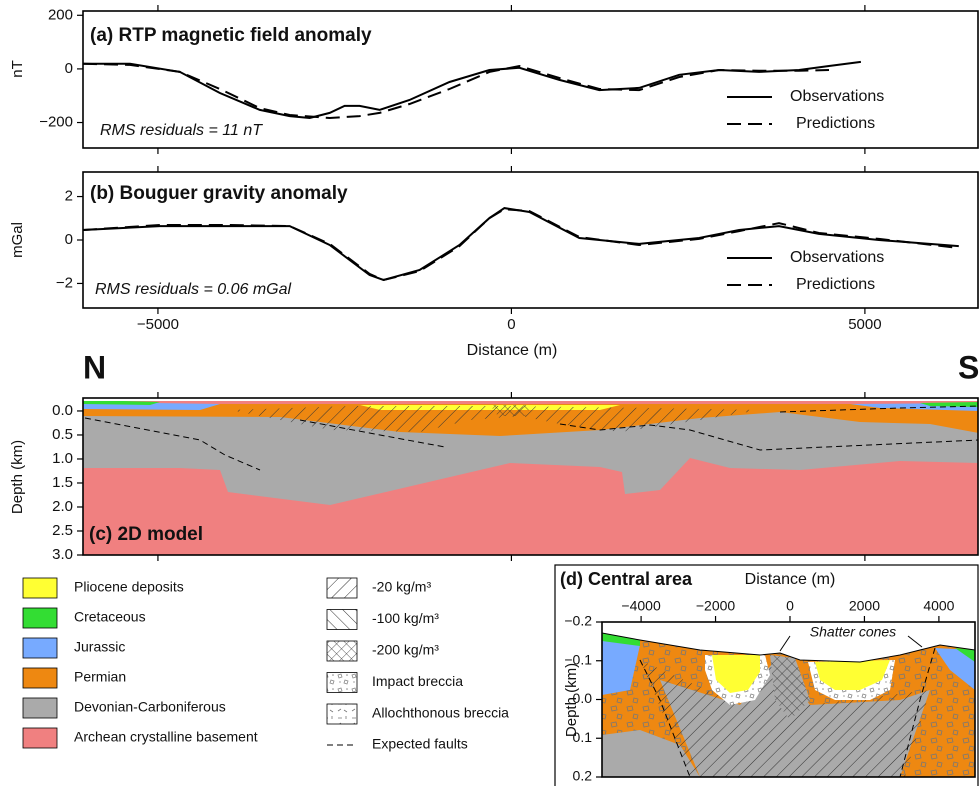  I want to click on topography, so click(788, 647).